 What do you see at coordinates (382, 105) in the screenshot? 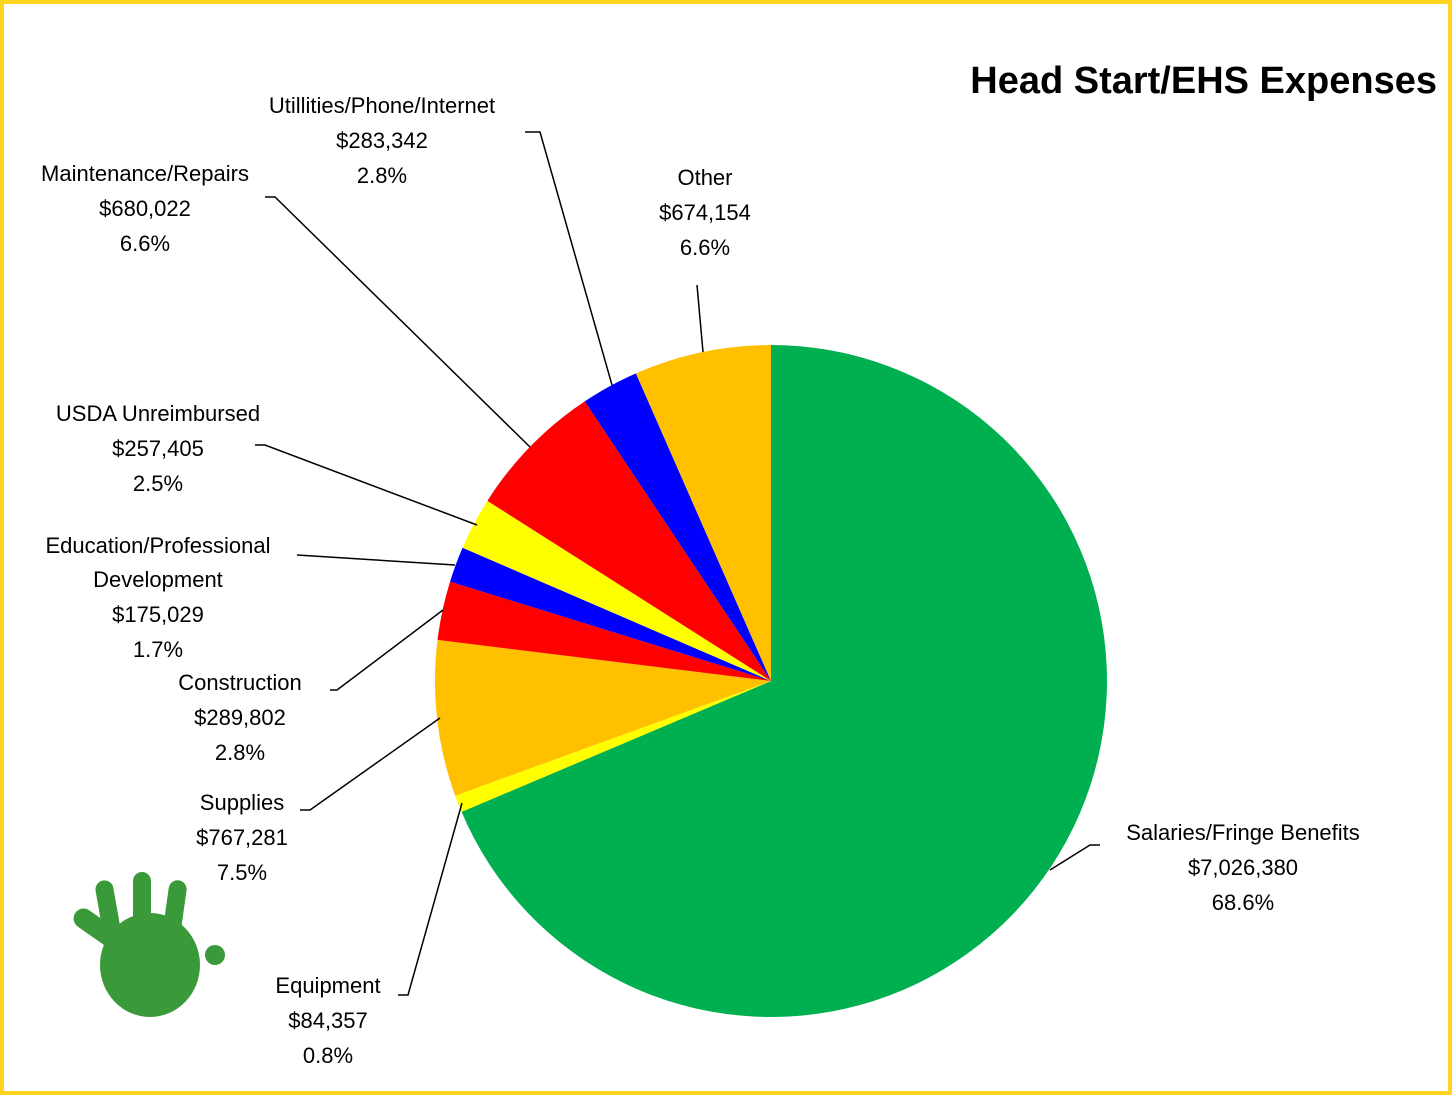
I see `category-label: Utillities/Phone/Internet` at bounding box center [382, 105].